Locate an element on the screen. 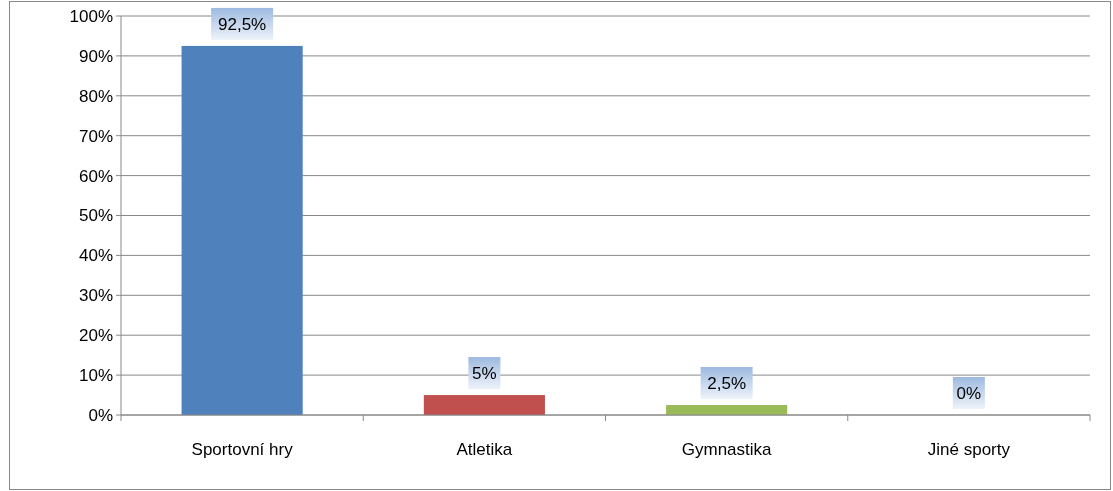 The image size is (1113, 491). x-tick-label: Gymnastika is located at coordinates (727, 449).